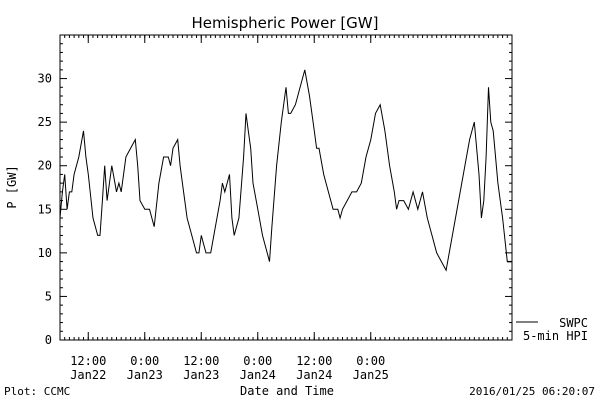 The image size is (600, 400). I want to click on legend-label-swpc: SWPC, so click(573, 323).